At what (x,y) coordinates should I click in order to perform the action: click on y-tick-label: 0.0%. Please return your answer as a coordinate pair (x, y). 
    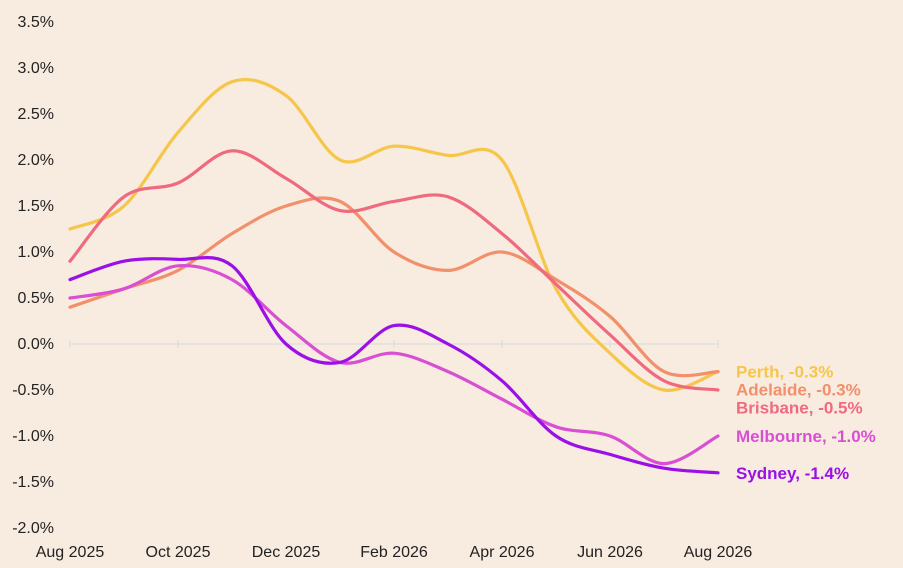
    Looking at the image, I should click on (36, 344).